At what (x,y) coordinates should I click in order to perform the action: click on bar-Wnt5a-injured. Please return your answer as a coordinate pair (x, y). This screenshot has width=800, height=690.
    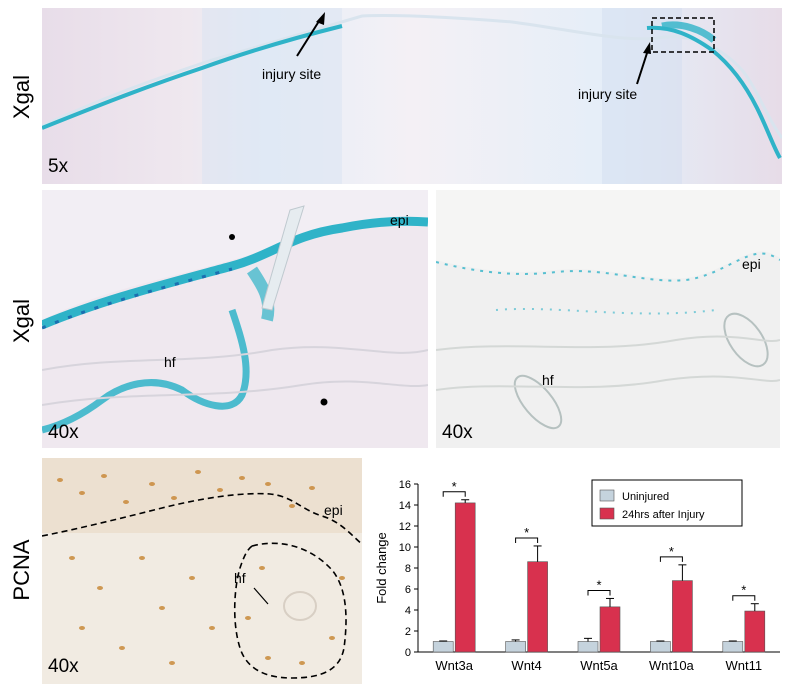
    Looking at the image, I should click on (610, 629).